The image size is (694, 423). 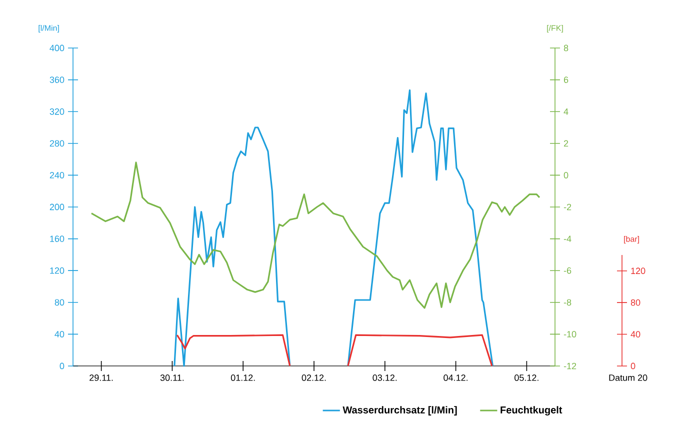 I want to click on y2-axis-title: [/FK], so click(x=555, y=28).